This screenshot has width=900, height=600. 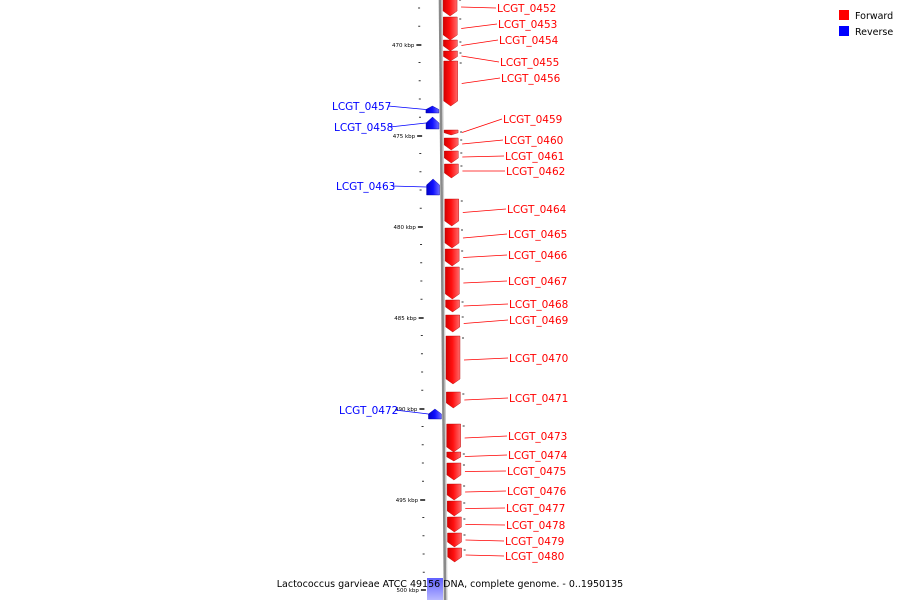 I want to click on gene-lcgt-0459: LCGT_0459, so click(x=502, y=125).